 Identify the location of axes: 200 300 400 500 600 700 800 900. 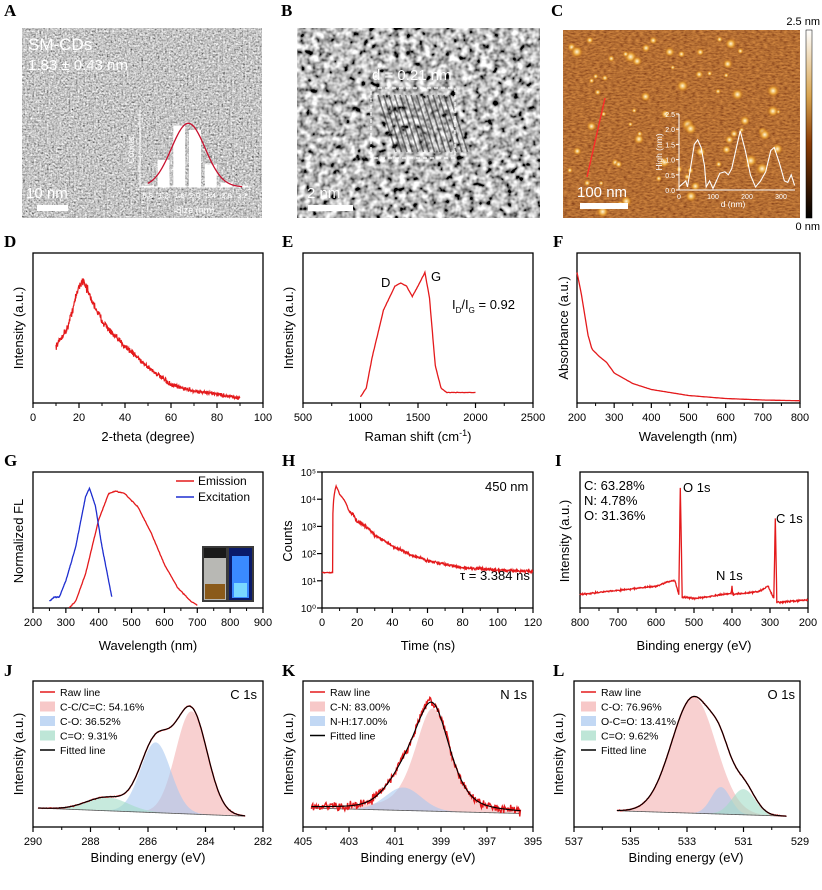
(148, 550).